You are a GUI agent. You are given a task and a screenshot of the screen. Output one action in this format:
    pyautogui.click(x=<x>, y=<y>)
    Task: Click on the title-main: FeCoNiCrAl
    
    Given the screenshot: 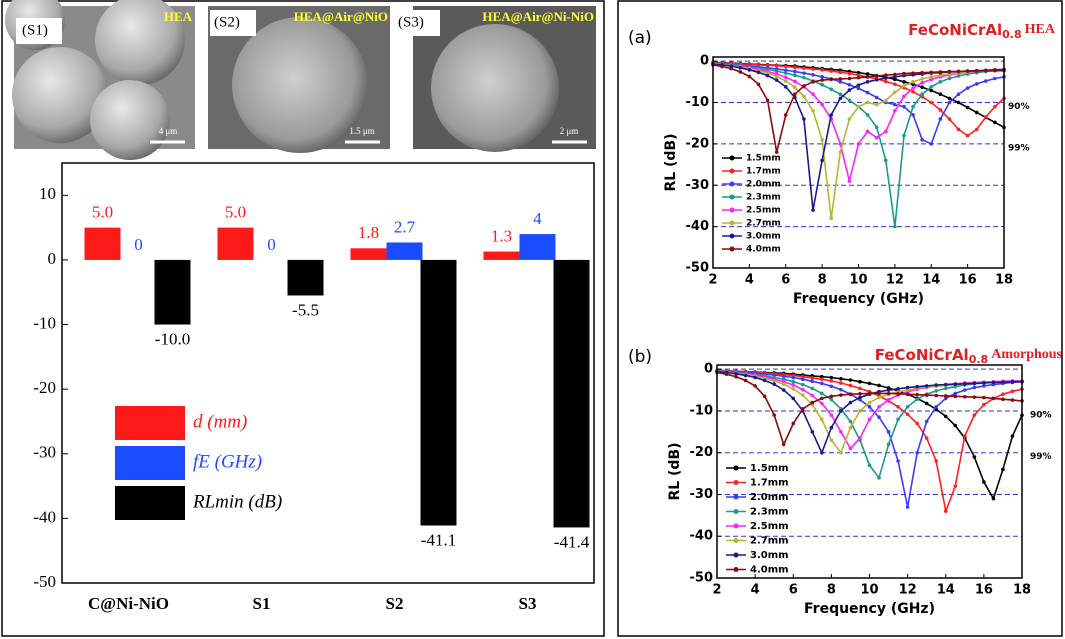 What is the action you would take?
    pyautogui.click(x=955, y=30)
    